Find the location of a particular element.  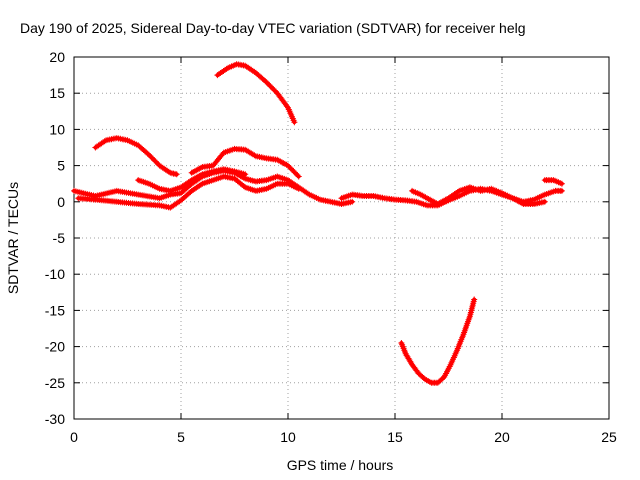

y-tick-label: 20 is located at coordinates (57, 57).